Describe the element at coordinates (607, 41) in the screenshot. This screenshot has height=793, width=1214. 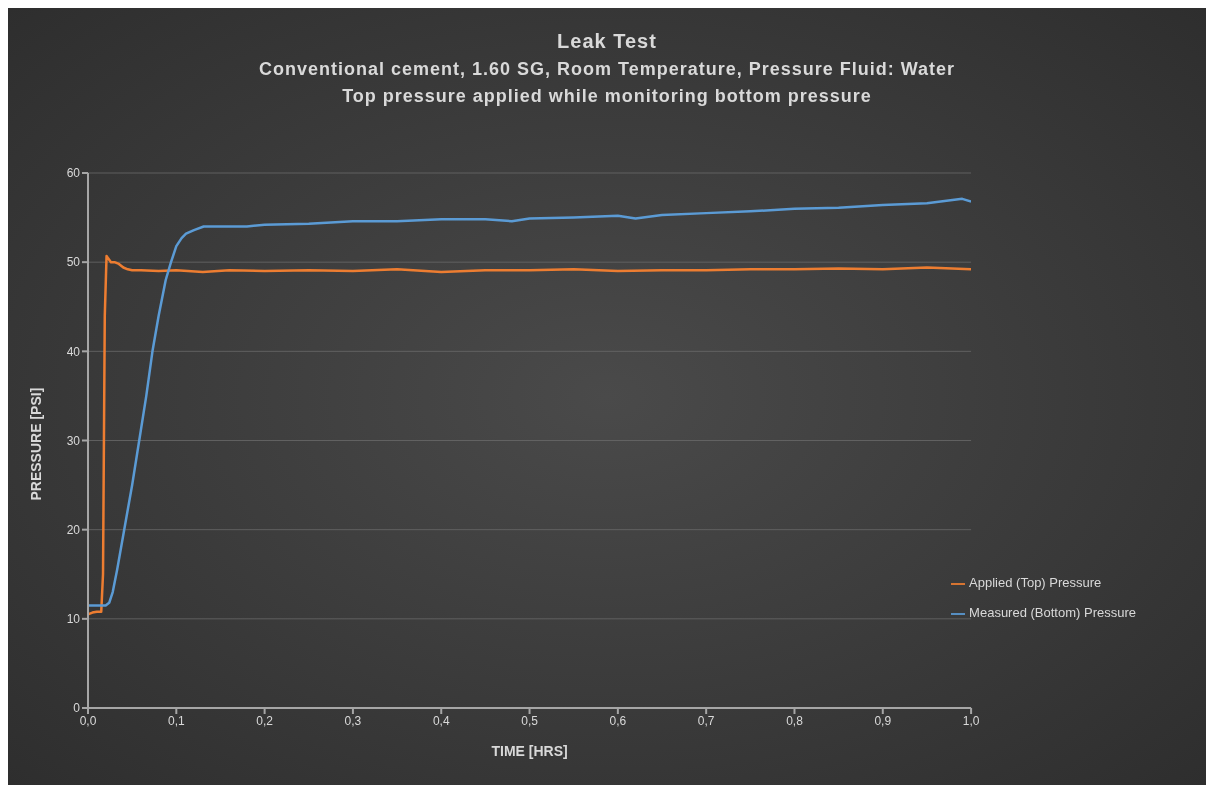
I see `chart-title: Leak Test` at that location.